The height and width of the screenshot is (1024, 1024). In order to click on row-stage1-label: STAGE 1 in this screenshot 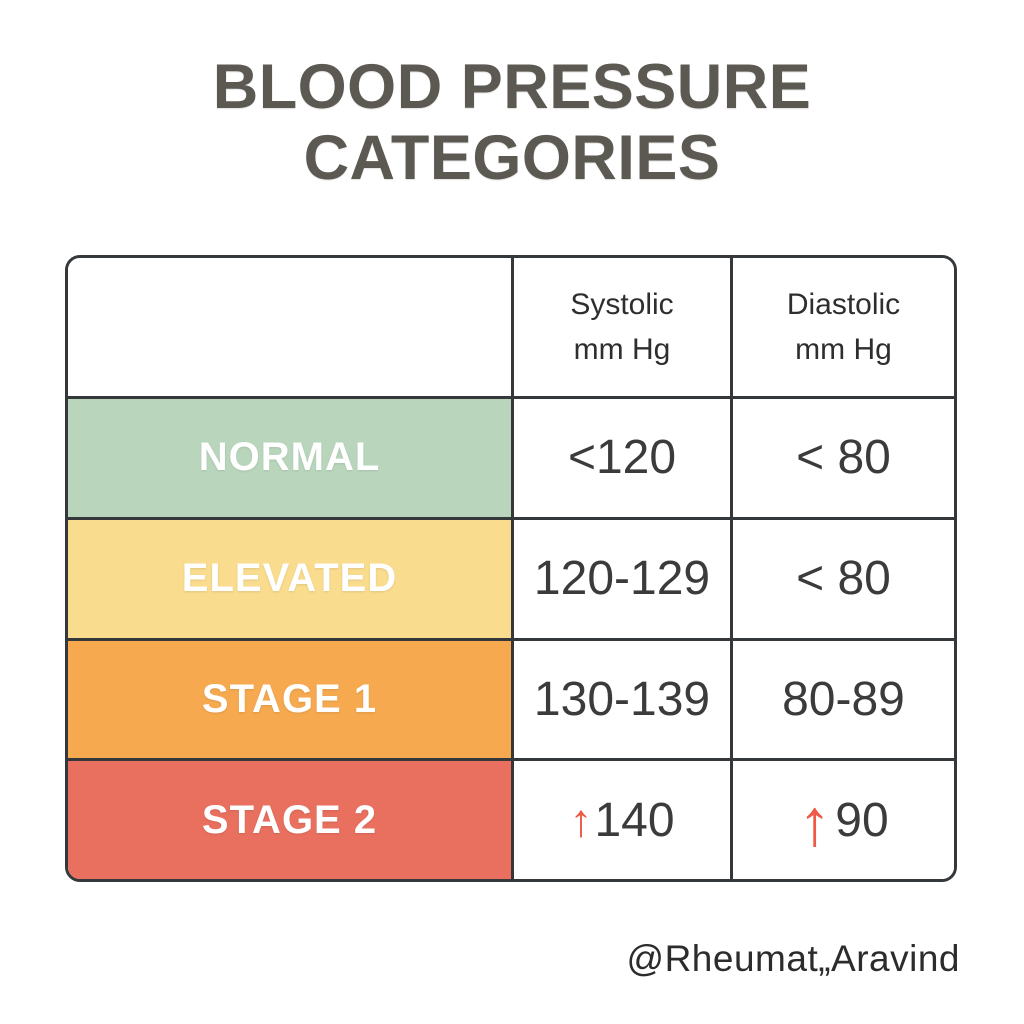, I will do `click(289, 698)`.